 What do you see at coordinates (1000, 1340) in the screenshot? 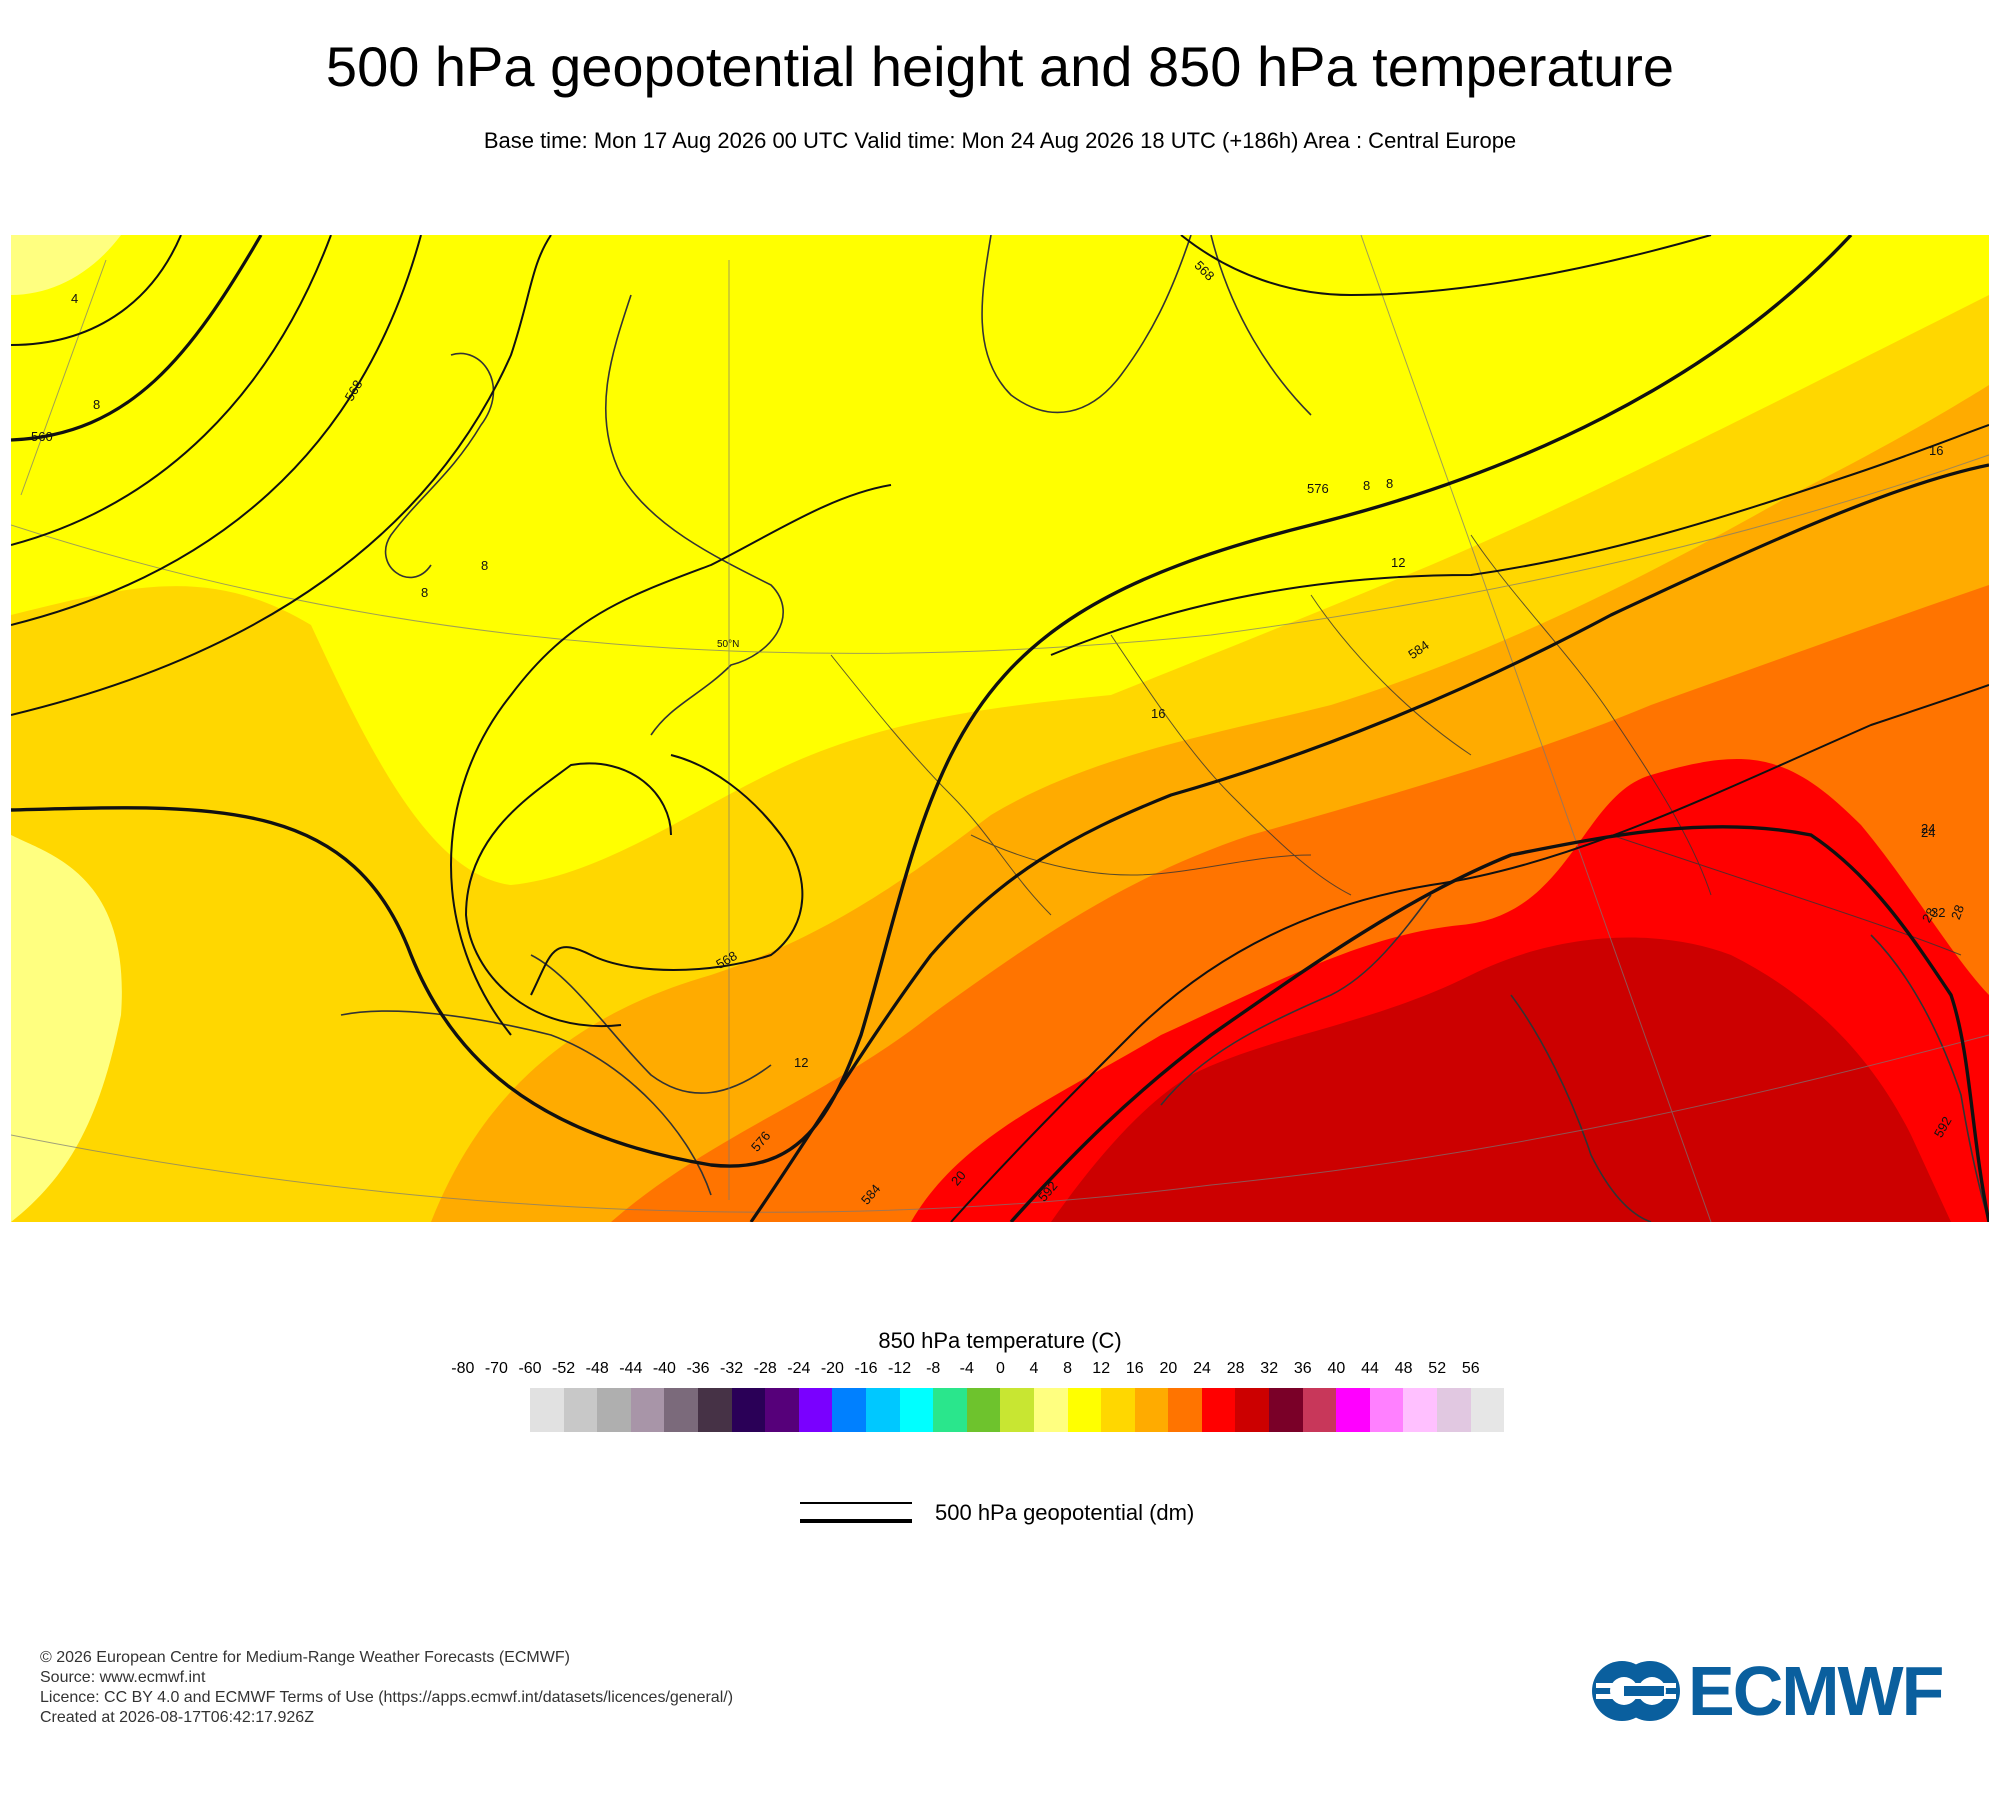
I see `colorbar-title: 850 hPa temperature (C)` at bounding box center [1000, 1340].